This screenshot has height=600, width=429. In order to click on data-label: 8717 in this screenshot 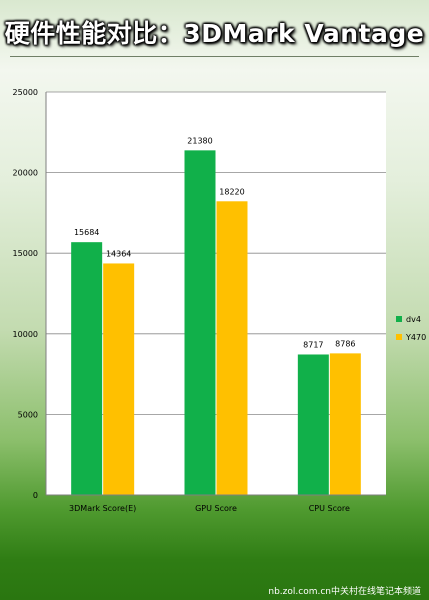, I will do `click(313, 344)`.